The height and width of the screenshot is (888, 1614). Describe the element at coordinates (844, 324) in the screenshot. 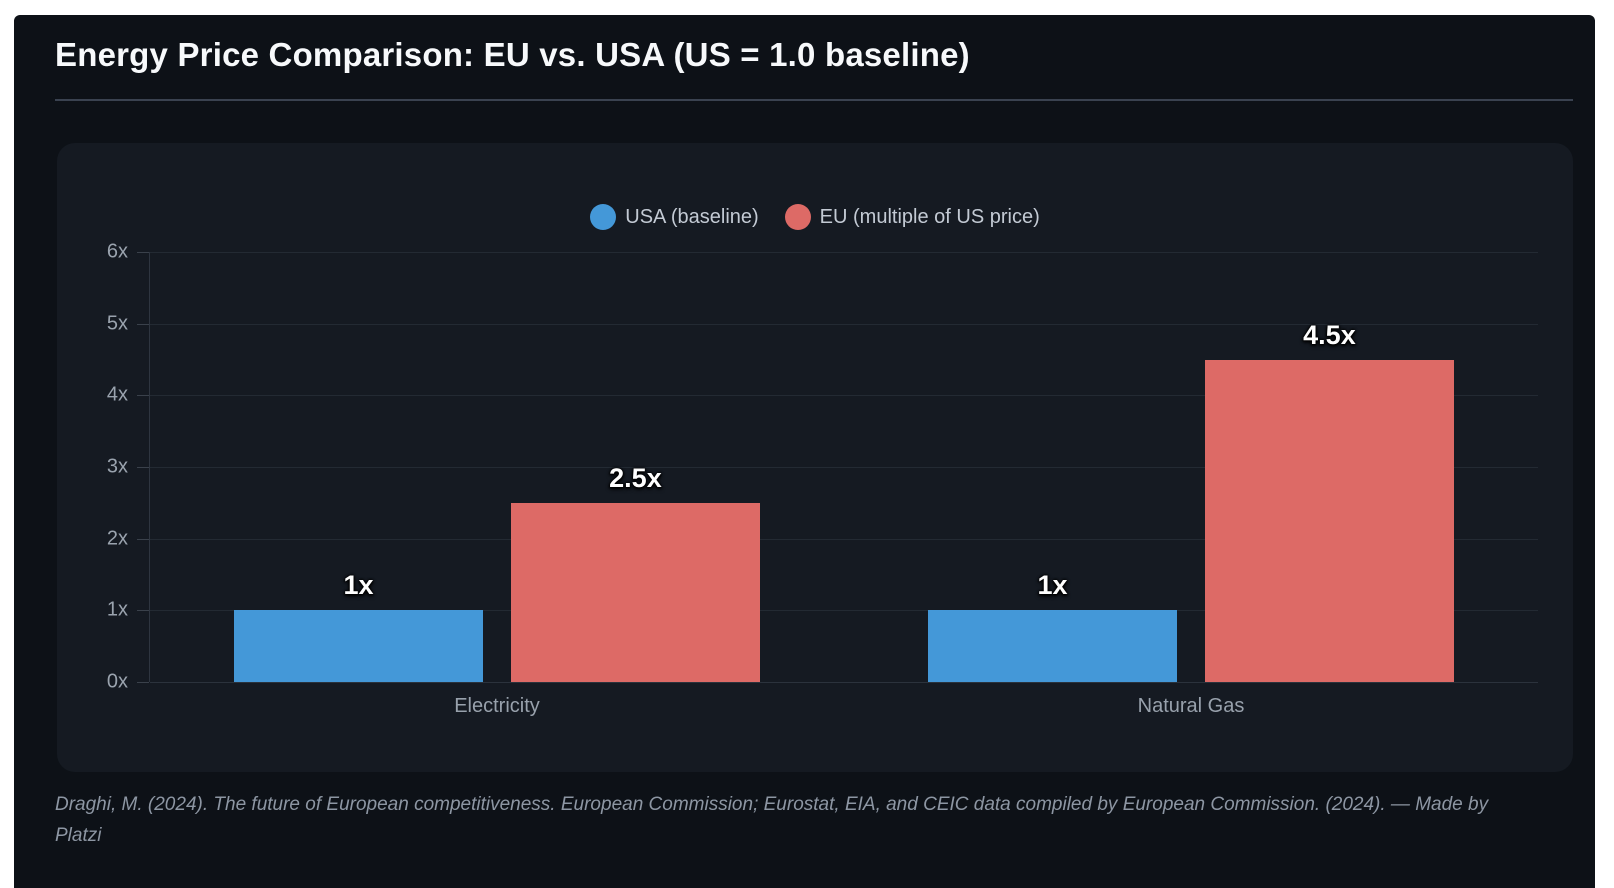

I see `gridline-5x` at that location.